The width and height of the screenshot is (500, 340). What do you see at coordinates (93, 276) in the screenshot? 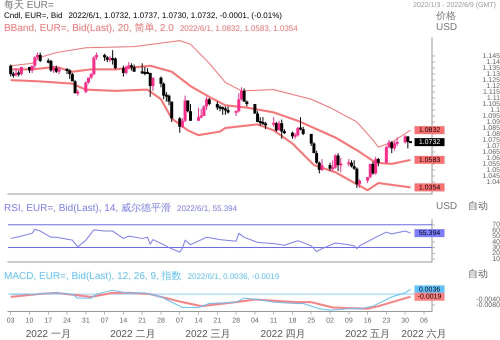
I see `series-label: MACD, EUR=, Bid(Last), 12, 26, 9, 指数` at bounding box center [93, 276].